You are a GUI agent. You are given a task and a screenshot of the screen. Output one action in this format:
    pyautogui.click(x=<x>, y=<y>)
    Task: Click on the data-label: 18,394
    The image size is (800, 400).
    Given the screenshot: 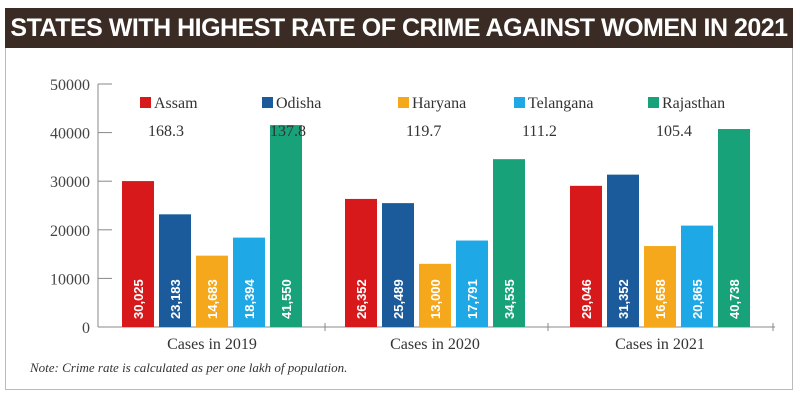 What is the action you would take?
    pyautogui.click(x=249, y=298)
    